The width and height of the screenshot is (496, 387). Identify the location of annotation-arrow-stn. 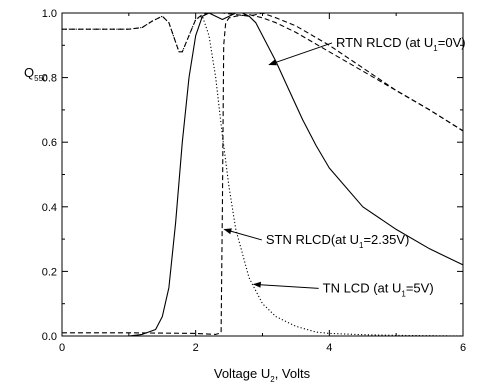
(242, 234).